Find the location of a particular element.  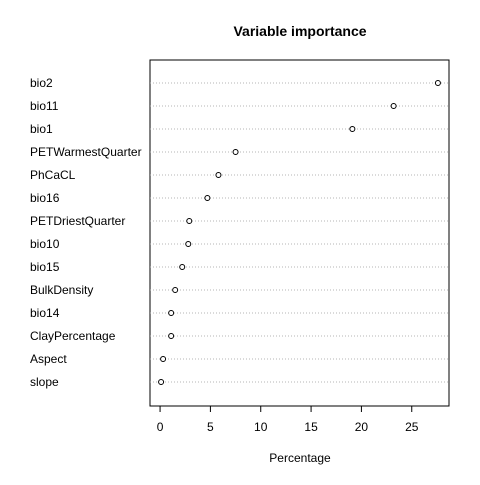

category-label: bio10 is located at coordinates (45, 244).